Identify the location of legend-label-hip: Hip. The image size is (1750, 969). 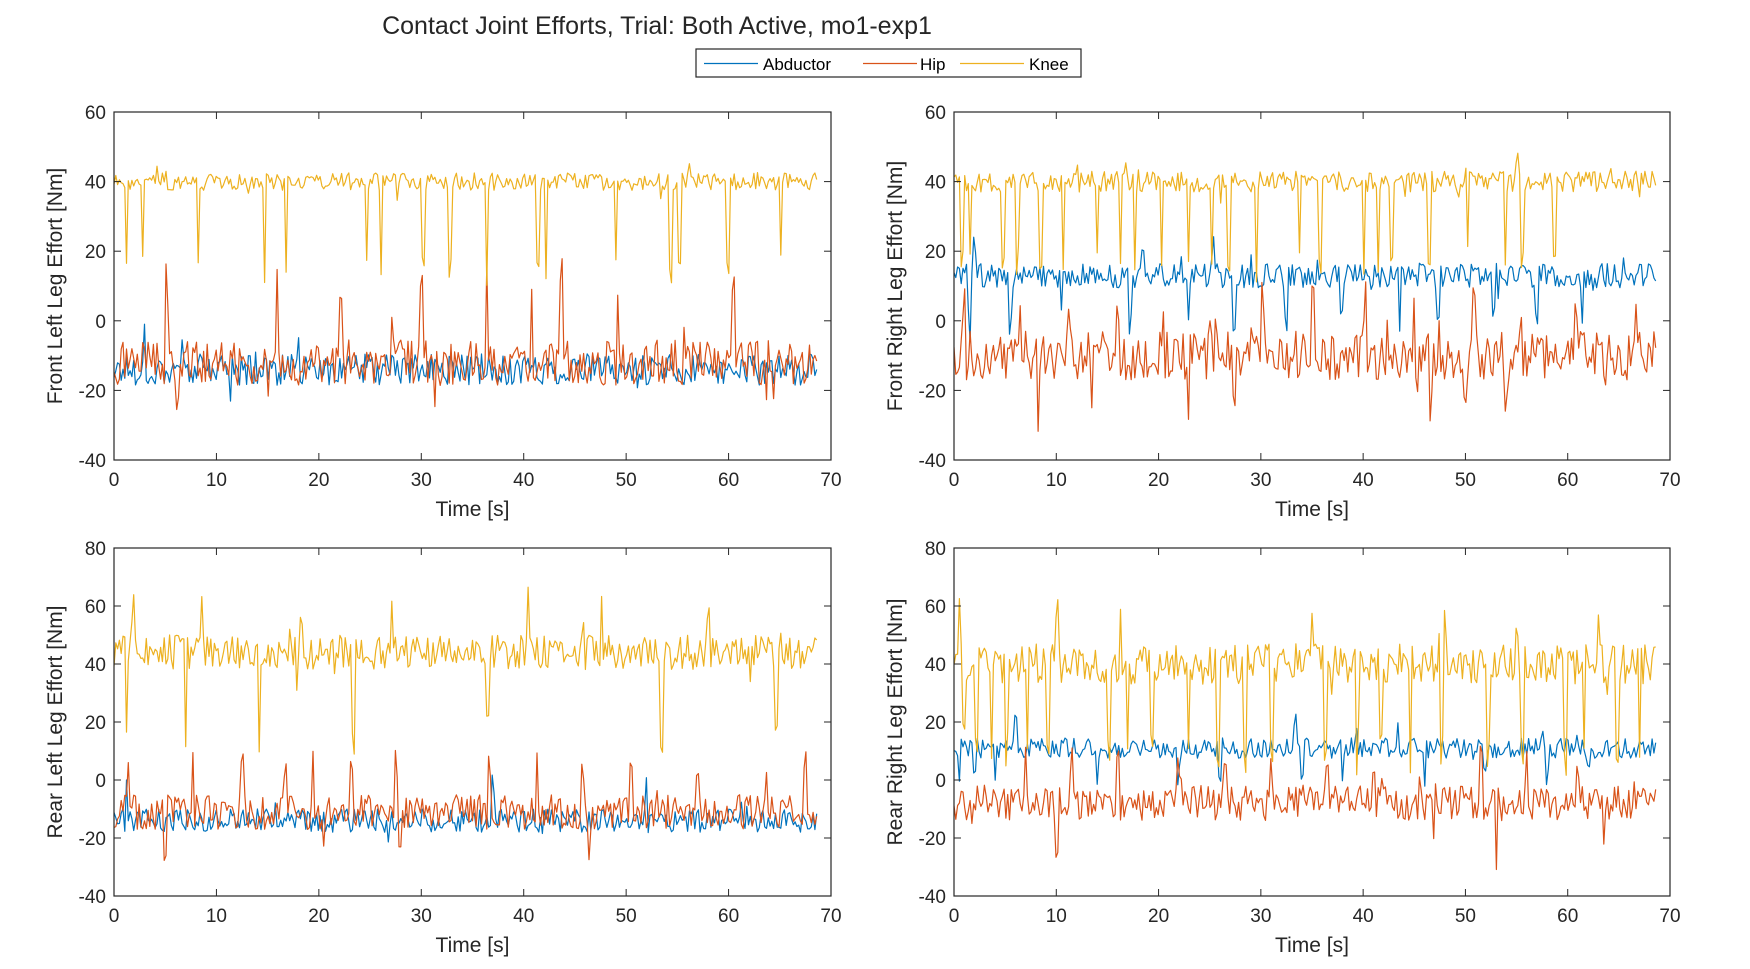
(933, 64).